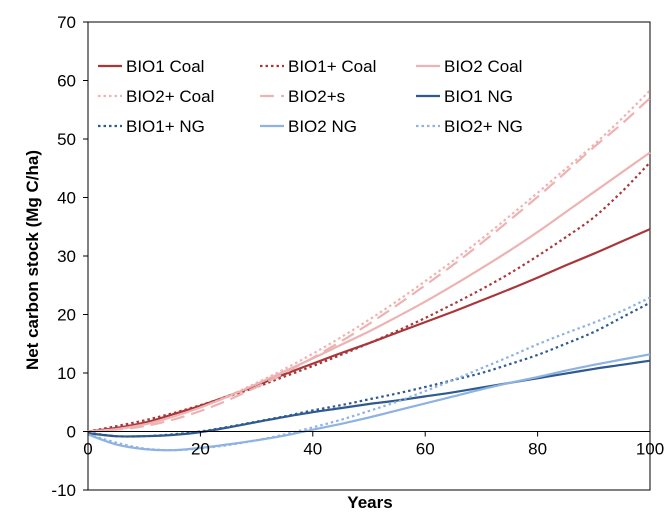 Image resolution: width=669 pixels, height=518 pixels. I want to click on series-line-bio1-ng, so click(369, 398).